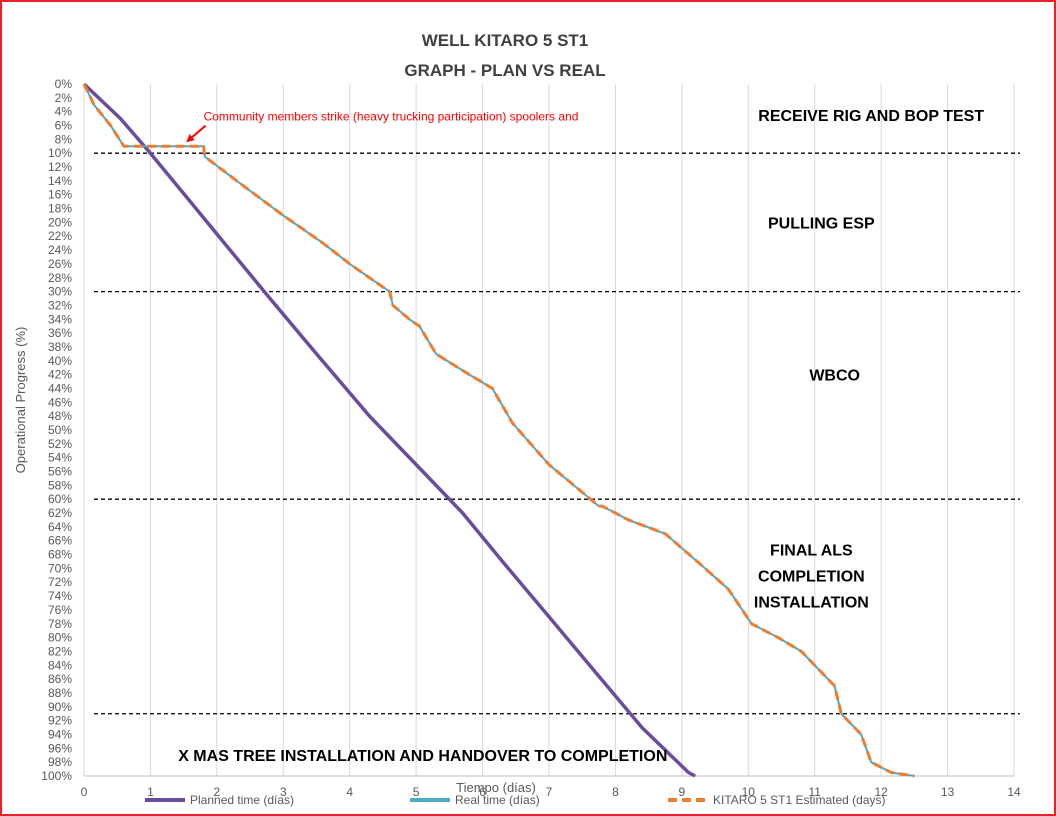 The width and height of the screenshot is (1056, 816). Describe the element at coordinates (60, 679) in the screenshot. I see `y-tick-label: 86%` at that location.